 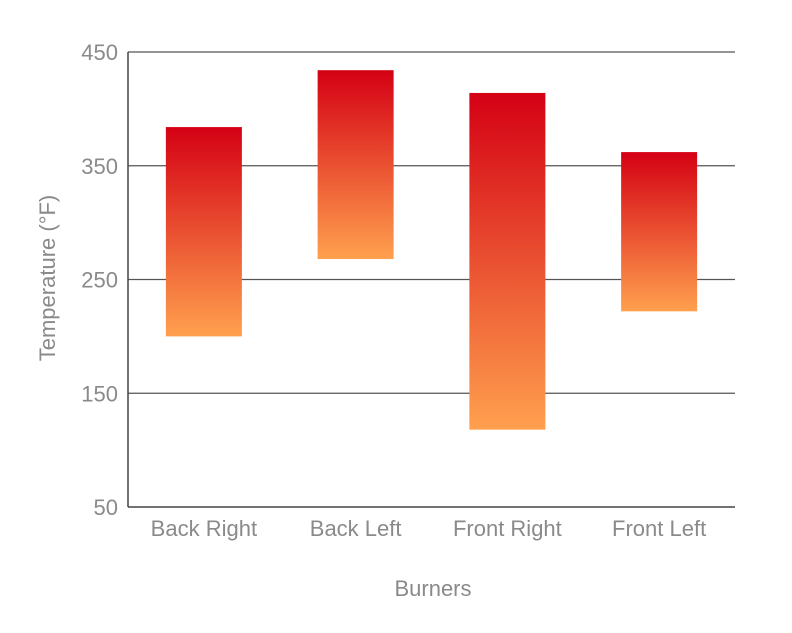 I want to click on bar-back-left, so click(x=355, y=165).